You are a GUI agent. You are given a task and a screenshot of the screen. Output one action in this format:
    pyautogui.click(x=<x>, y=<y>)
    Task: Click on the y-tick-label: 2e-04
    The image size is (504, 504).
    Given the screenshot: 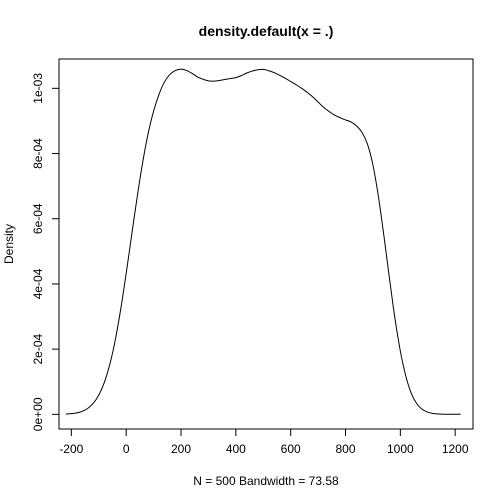 What is the action you would take?
    pyautogui.click(x=38, y=348)
    